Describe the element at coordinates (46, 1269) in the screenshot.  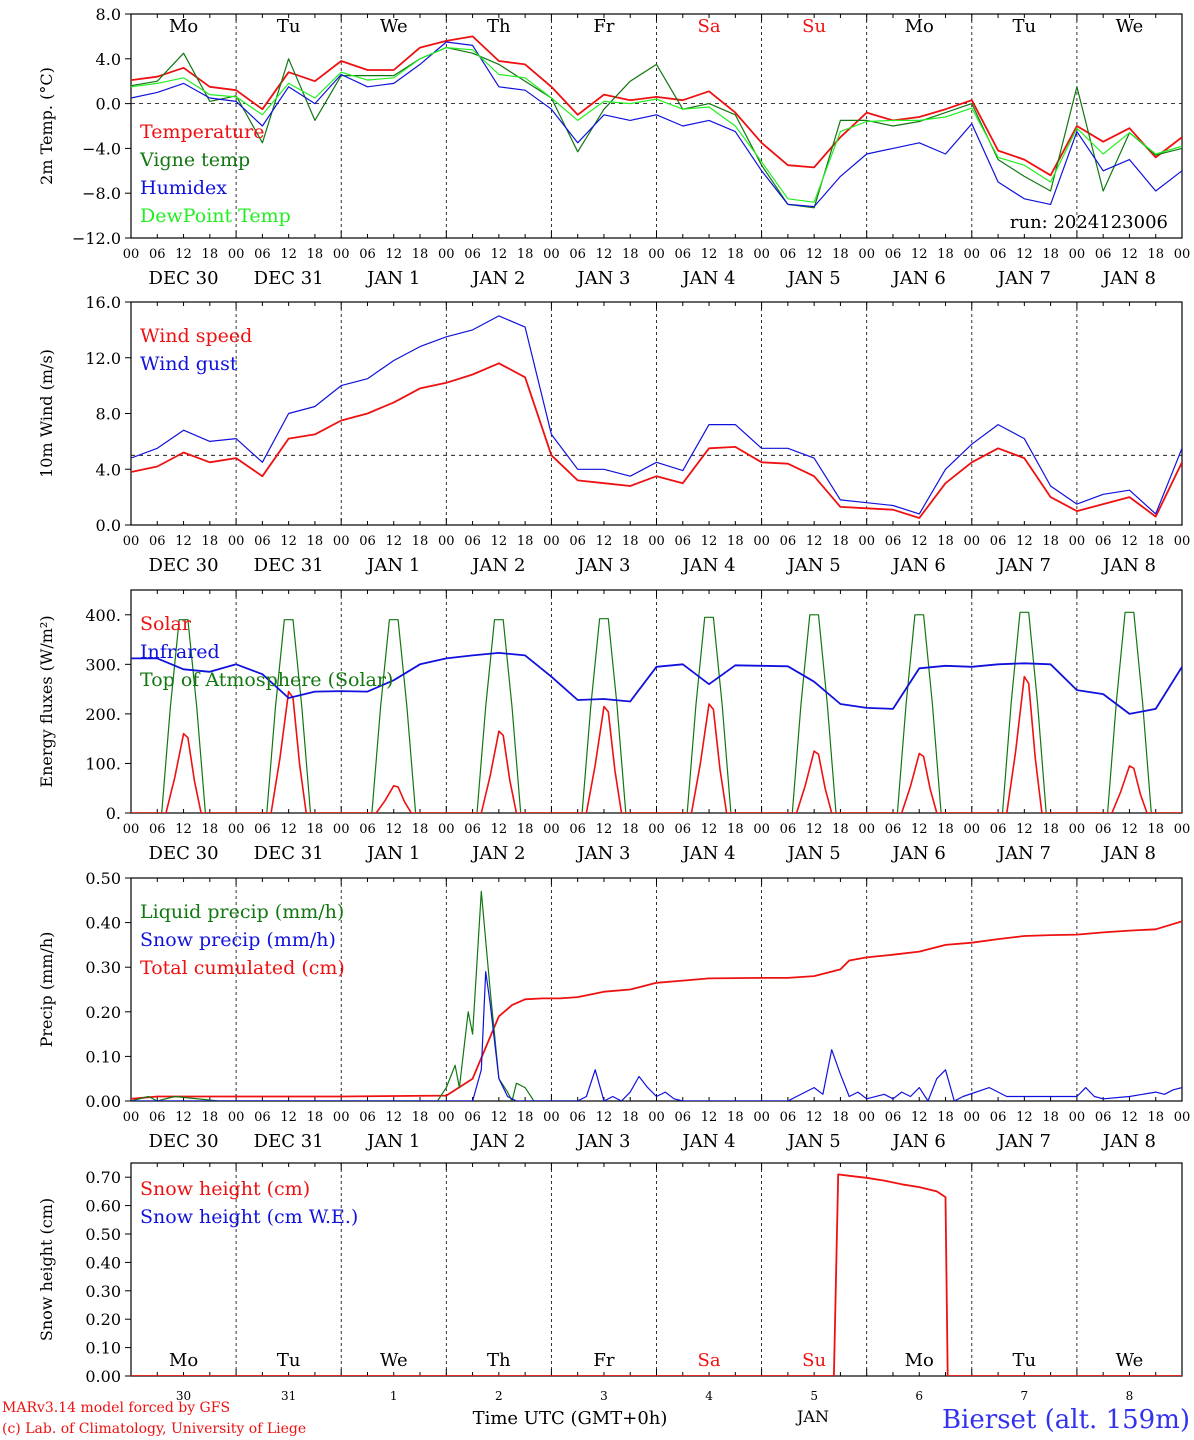
I see `y-axis-label: Snow height (cm)` at that location.